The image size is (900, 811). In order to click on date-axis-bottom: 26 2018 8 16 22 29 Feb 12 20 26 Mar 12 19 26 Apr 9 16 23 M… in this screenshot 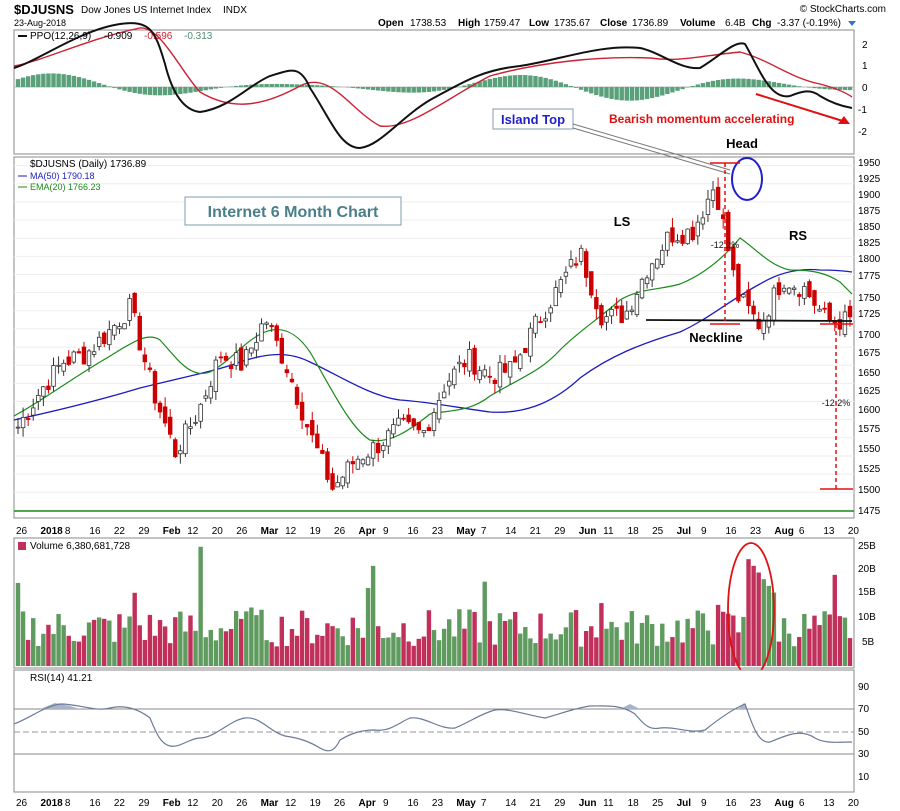, I will do `click(437, 803)`.